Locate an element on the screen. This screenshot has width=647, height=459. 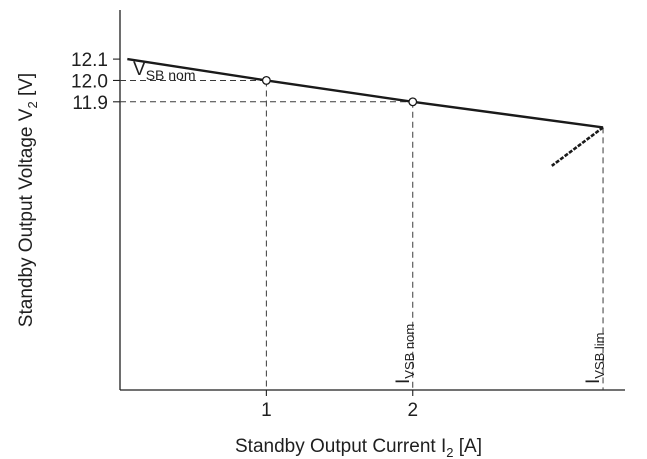
y-axis-title-unit: [V] is located at coordinates (26, 87).